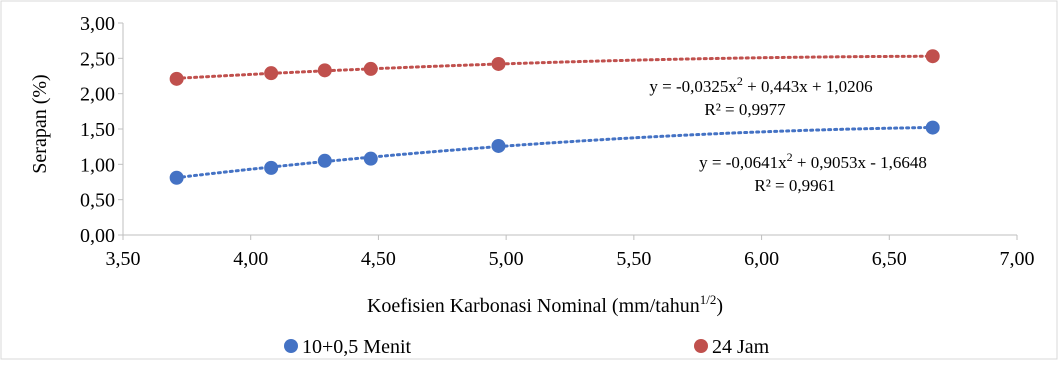 This screenshot has width=1058, height=365. I want to click on legend-label-series-2: 24 Jam, so click(741, 347).